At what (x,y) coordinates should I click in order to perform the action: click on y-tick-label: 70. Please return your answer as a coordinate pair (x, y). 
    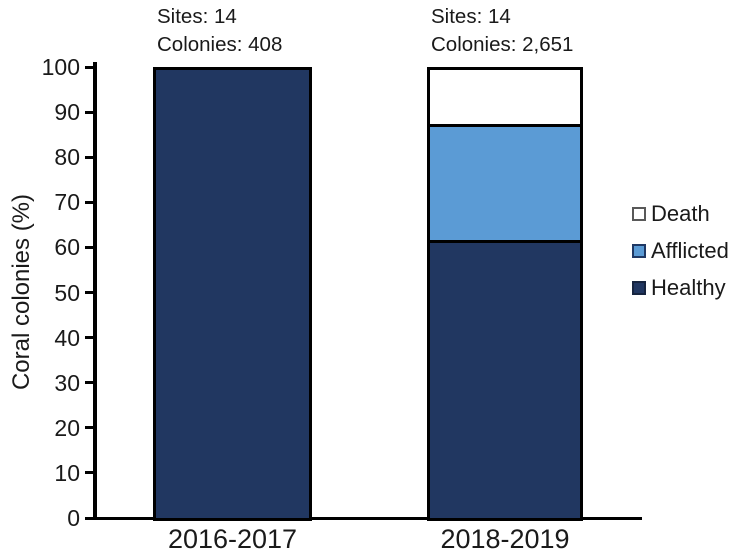
    Looking at the image, I should click on (67, 202).